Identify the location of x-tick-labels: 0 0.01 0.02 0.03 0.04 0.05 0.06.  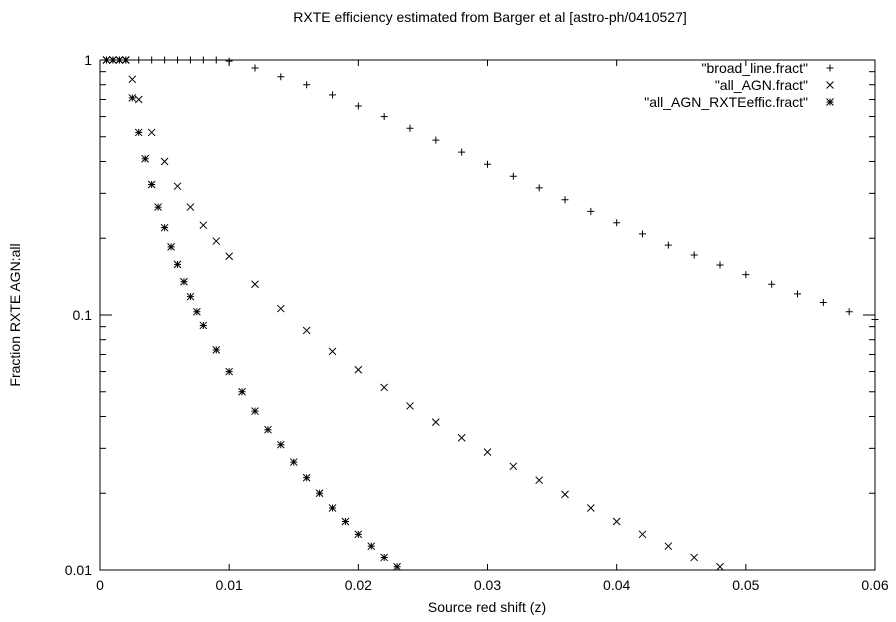
(492, 585).